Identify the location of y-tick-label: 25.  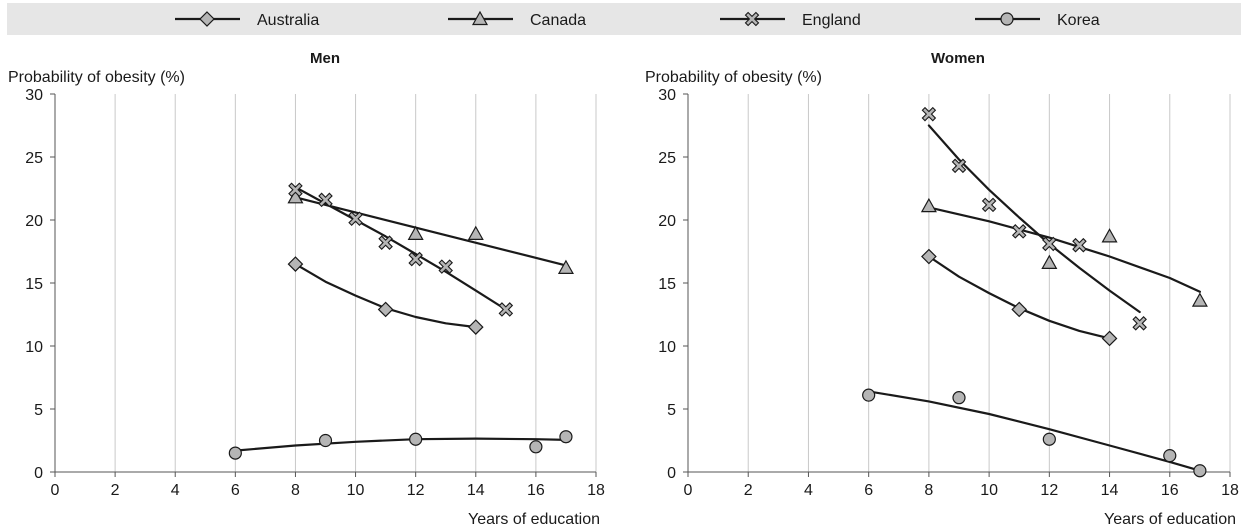
(667, 158).